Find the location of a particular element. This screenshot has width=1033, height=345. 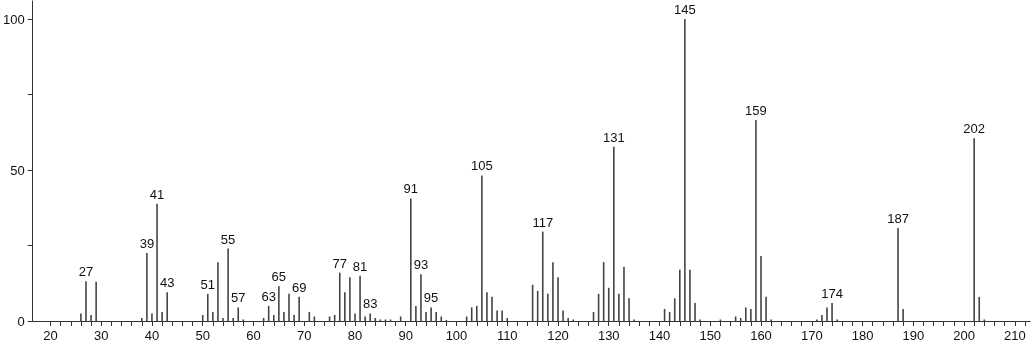

annotation: 77 is located at coordinates (339, 263).